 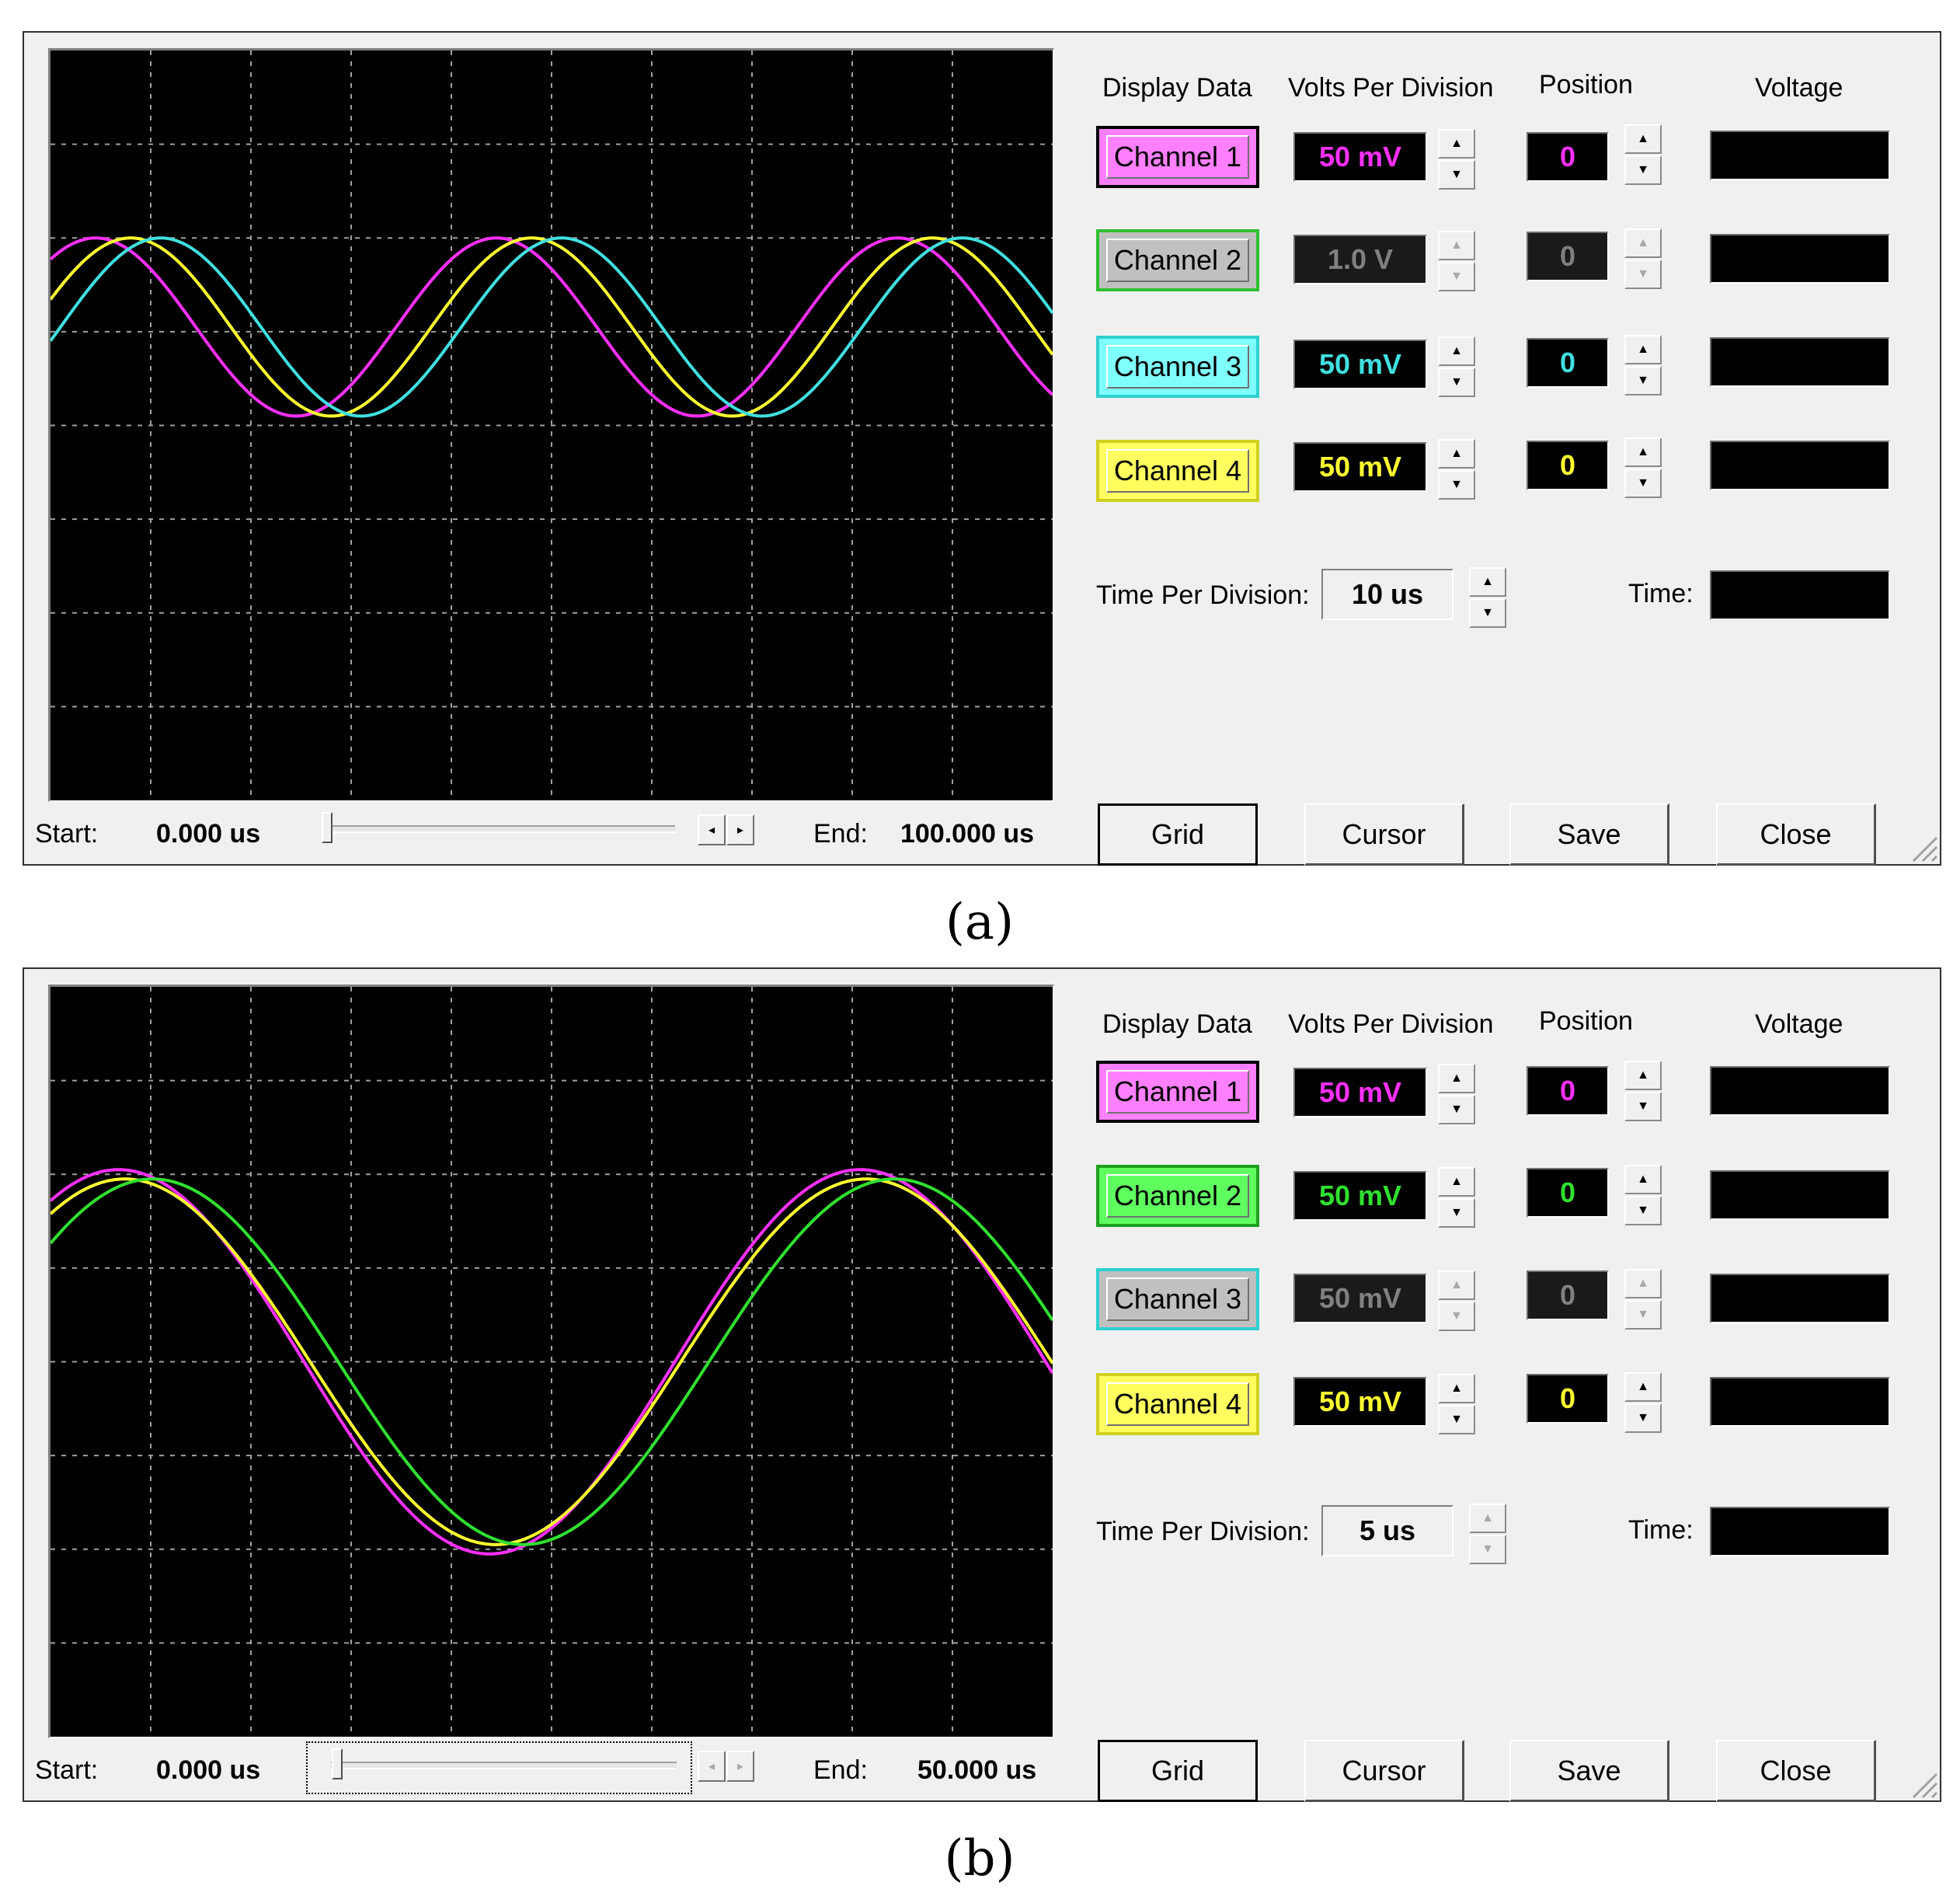 I want to click on time-per-division-field: 5 us, so click(x=1387, y=1530).